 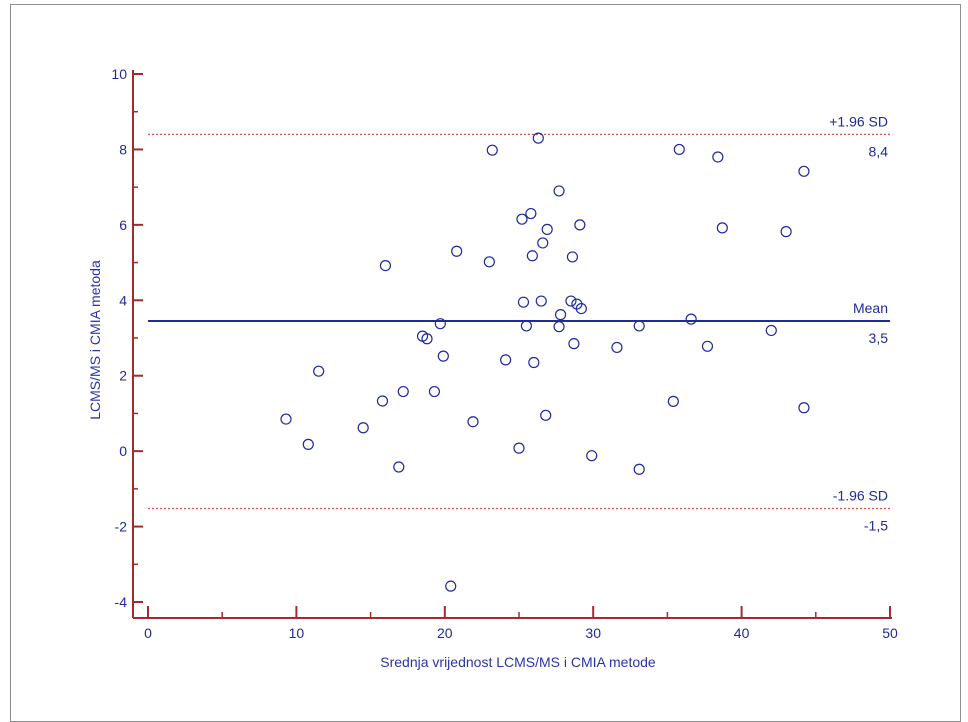 What do you see at coordinates (445, 633) in the screenshot?
I see `x-tick-label: 20` at bounding box center [445, 633].